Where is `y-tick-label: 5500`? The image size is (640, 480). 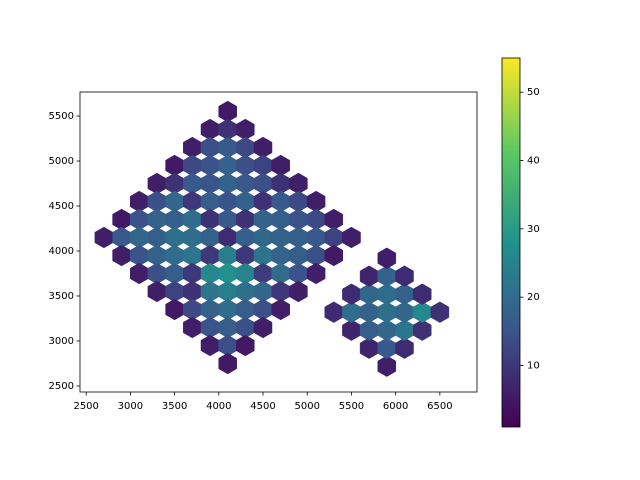 y-tick-label: 5500 is located at coordinates (61, 116).